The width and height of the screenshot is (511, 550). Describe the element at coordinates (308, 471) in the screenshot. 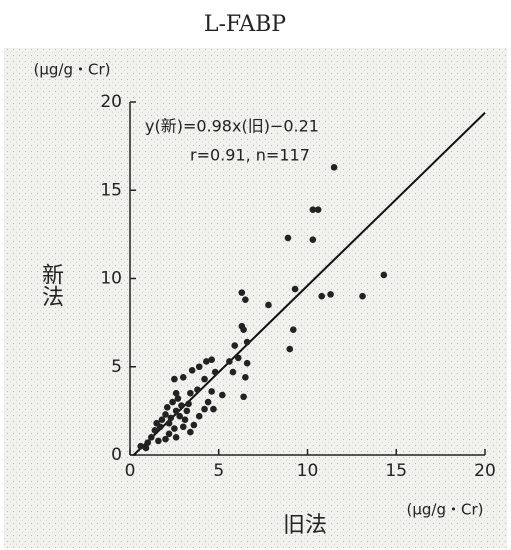

I see `x-tick-label: 10` at that location.